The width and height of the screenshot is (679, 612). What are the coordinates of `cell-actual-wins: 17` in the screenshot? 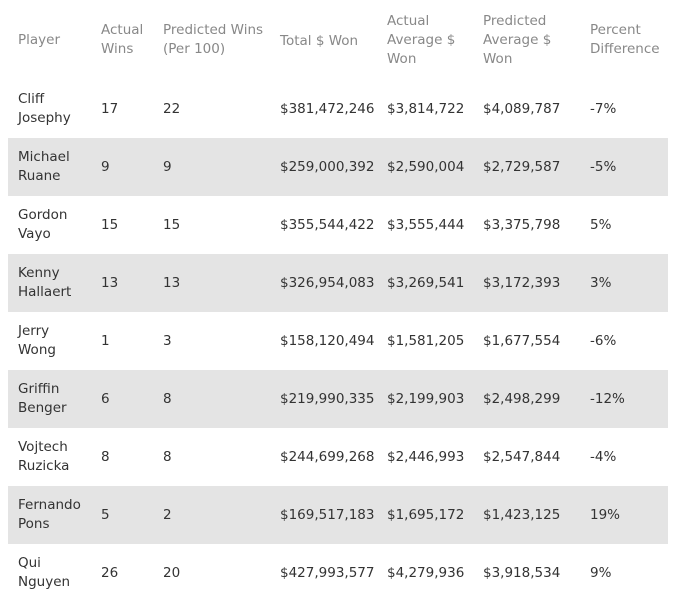 It's located at (110, 108).